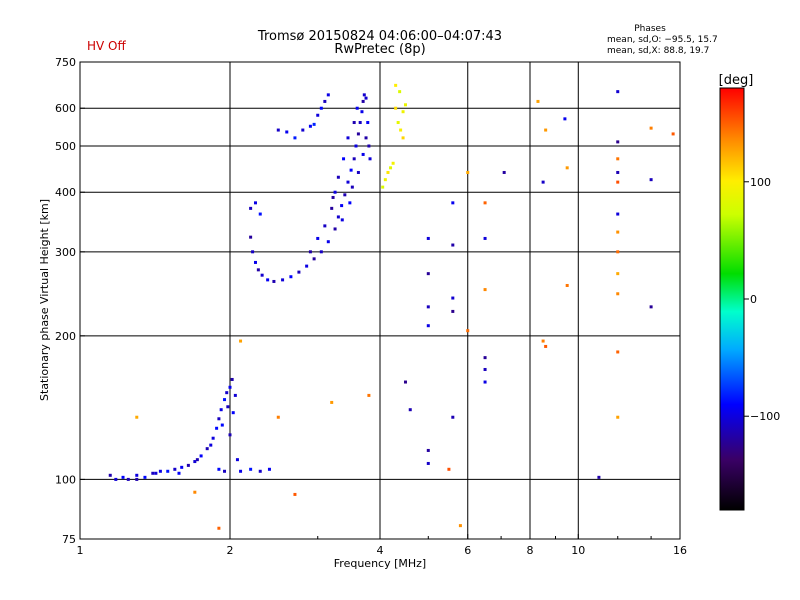  I want to click on x-tick-label: 16, so click(680, 550).